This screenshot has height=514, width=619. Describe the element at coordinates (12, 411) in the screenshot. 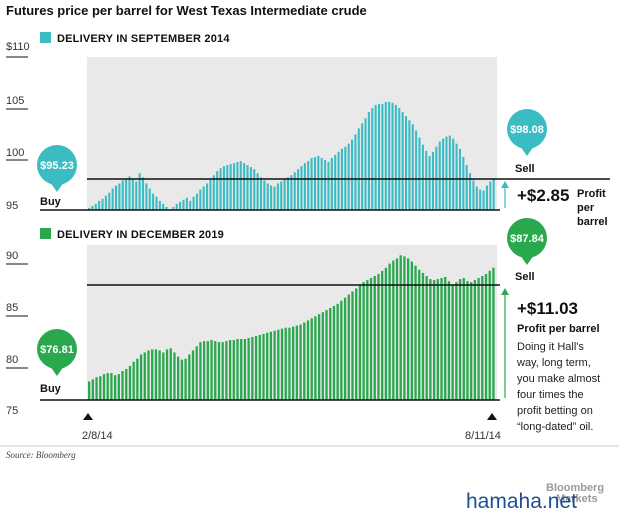

I see `y-tick-label: 75` at that location.